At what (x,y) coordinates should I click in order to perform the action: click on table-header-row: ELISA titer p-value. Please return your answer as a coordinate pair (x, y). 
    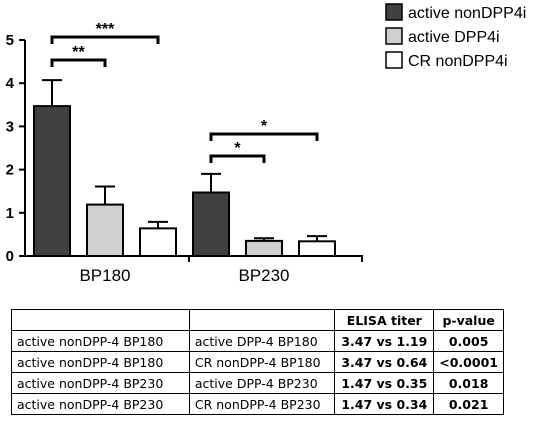
    Looking at the image, I should click on (257, 320).